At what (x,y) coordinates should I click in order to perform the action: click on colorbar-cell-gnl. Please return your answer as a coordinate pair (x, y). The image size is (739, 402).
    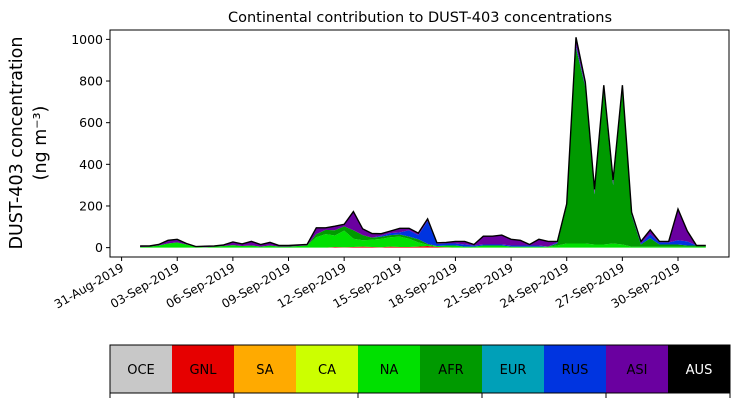
    Looking at the image, I should click on (203, 369).